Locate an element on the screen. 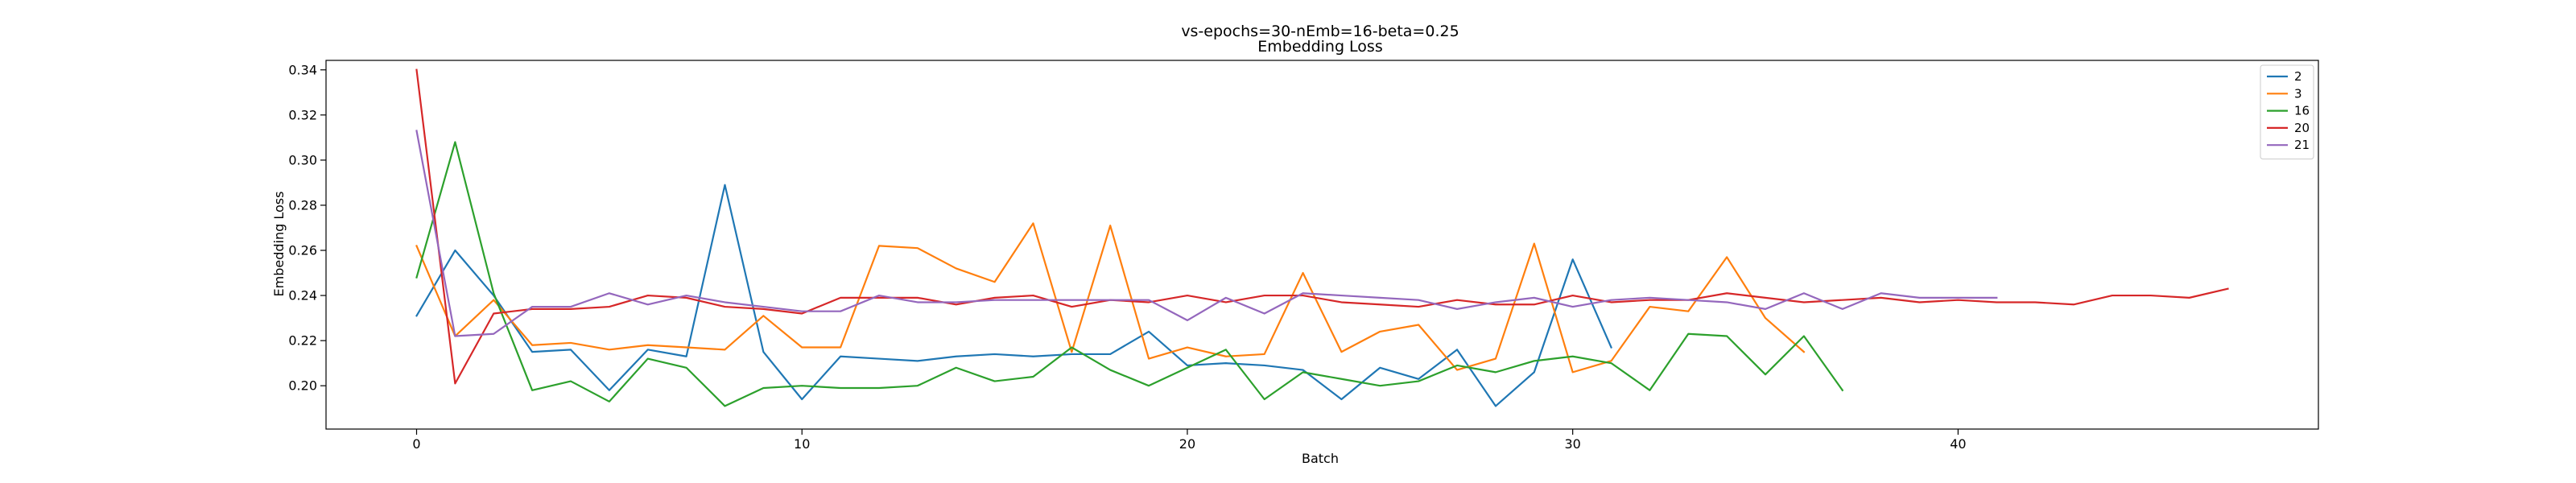  x-tick-label: 30 is located at coordinates (1572, 444).